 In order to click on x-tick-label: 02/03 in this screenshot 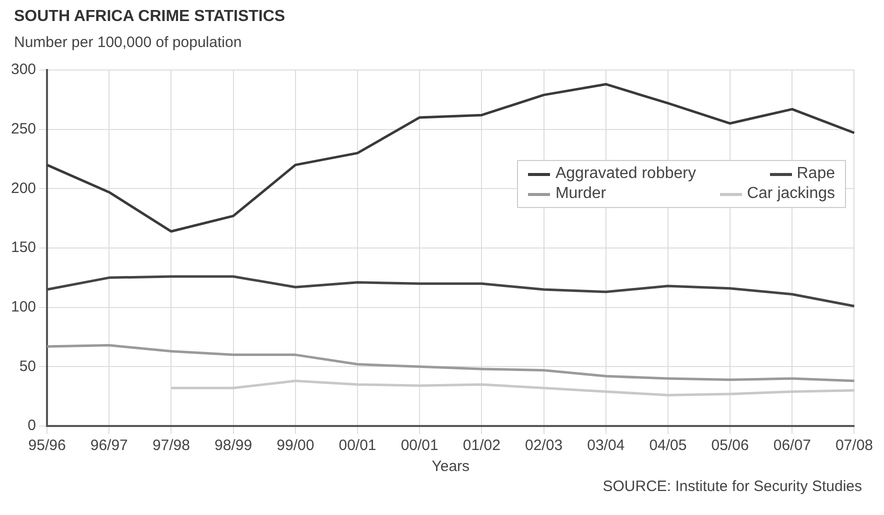, I will do `click(543, 445)`.